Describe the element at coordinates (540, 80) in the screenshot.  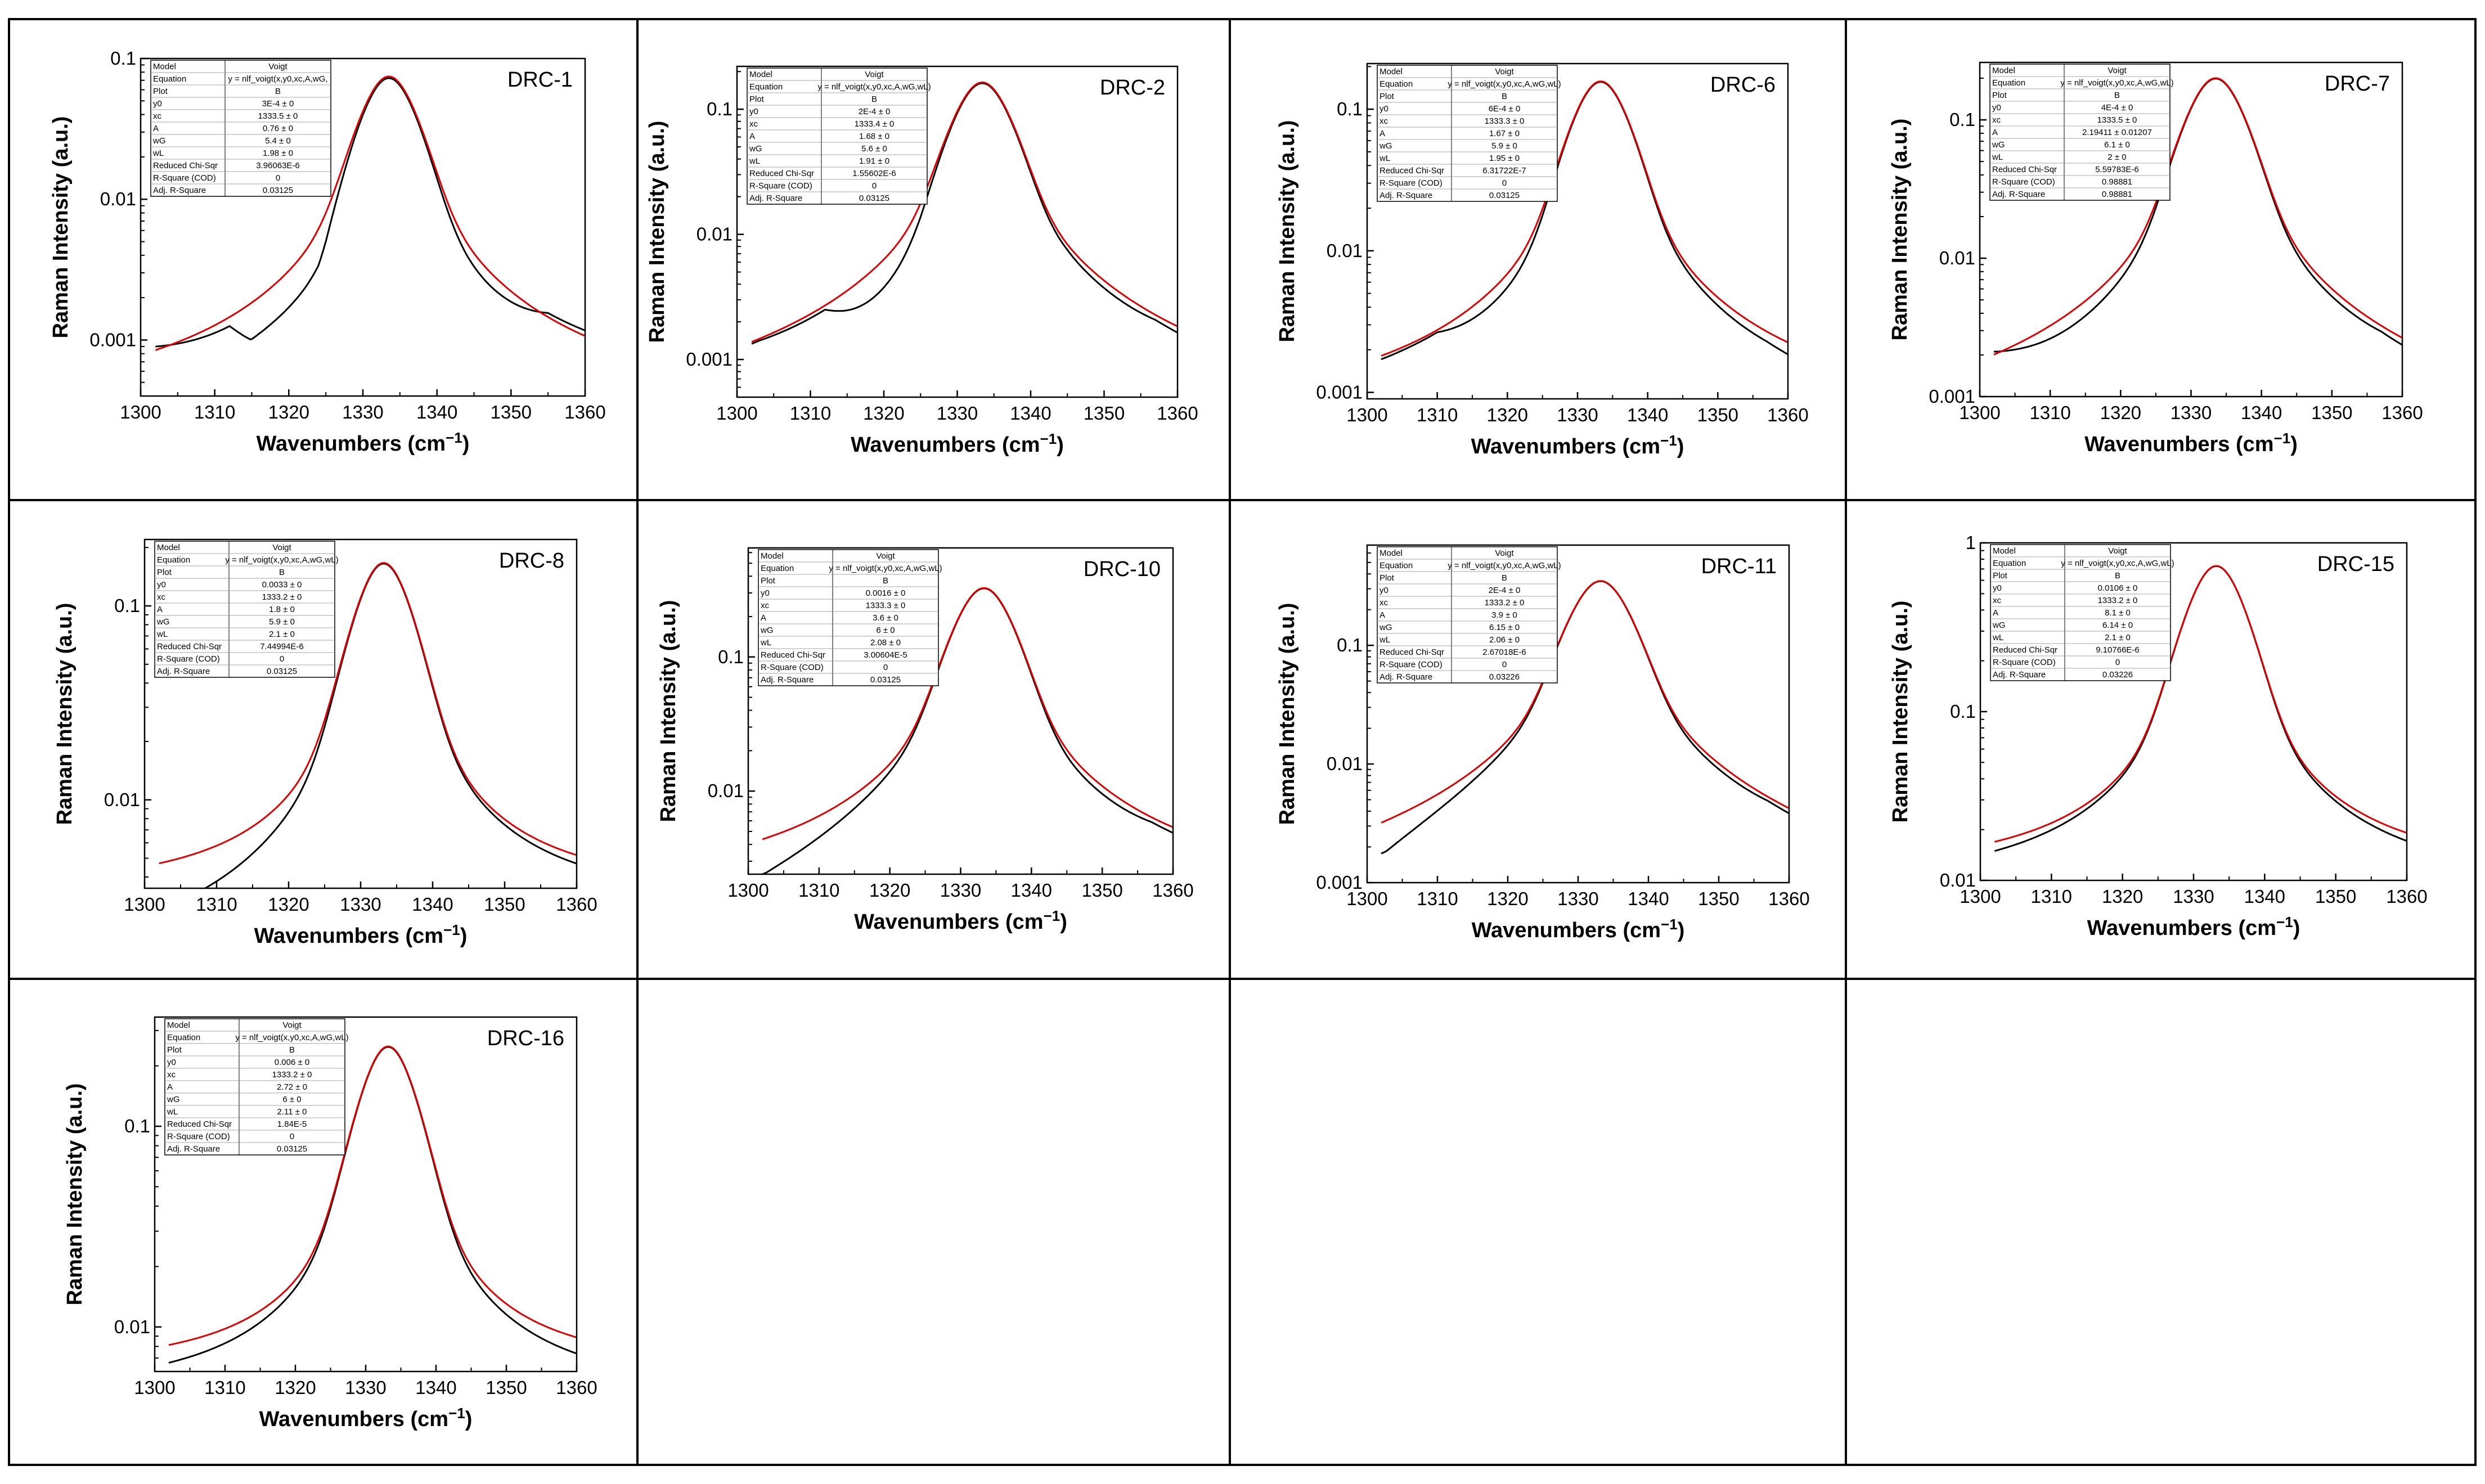
I see `panel-title: DRC-1` at that location.